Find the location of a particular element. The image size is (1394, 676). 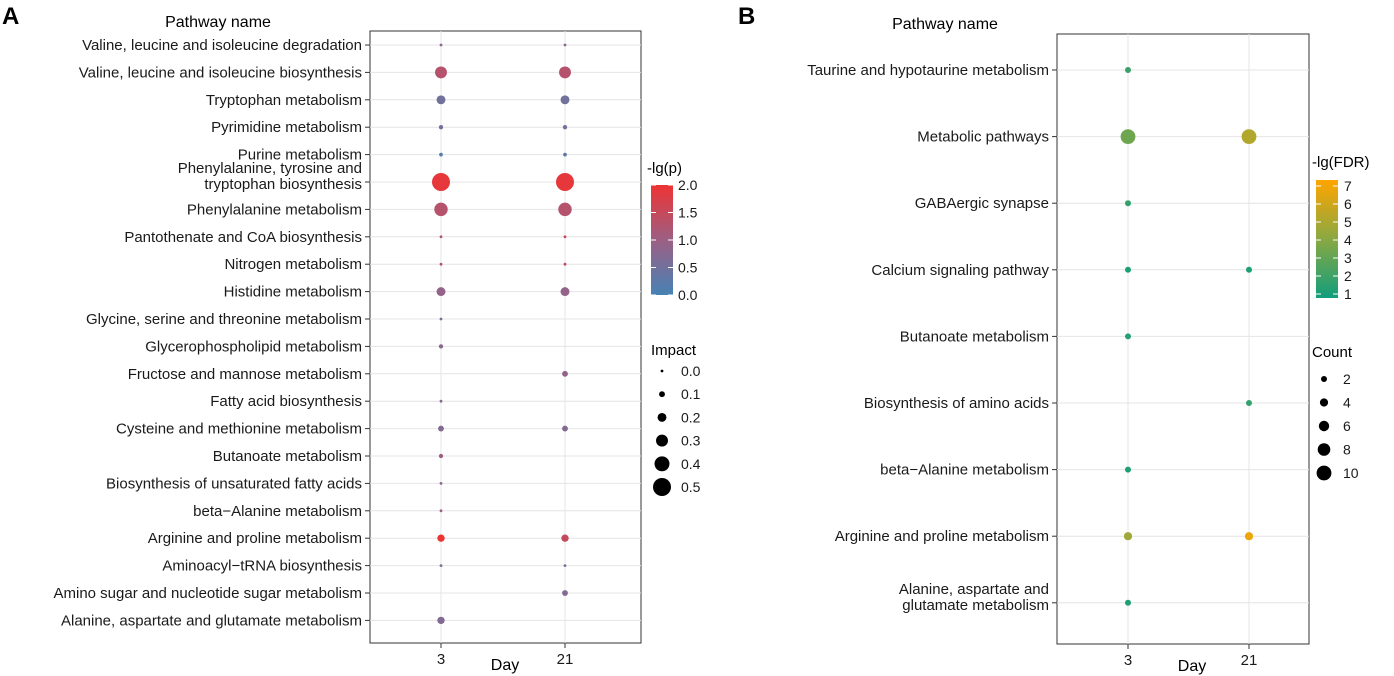

panel-b-colorbar-label: 5 is located at coordinates (1348, 222).